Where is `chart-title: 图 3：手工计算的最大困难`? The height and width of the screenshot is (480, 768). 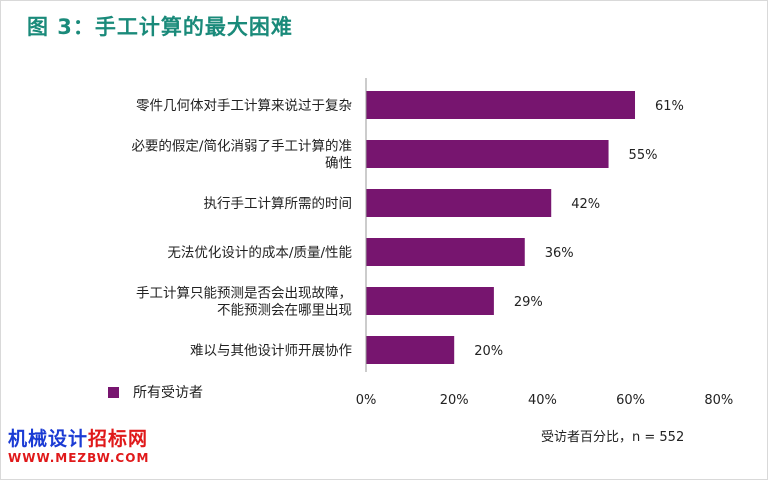
chart-title: 图 3：手工计算的最大困难 is located at coordinates (160, 27).